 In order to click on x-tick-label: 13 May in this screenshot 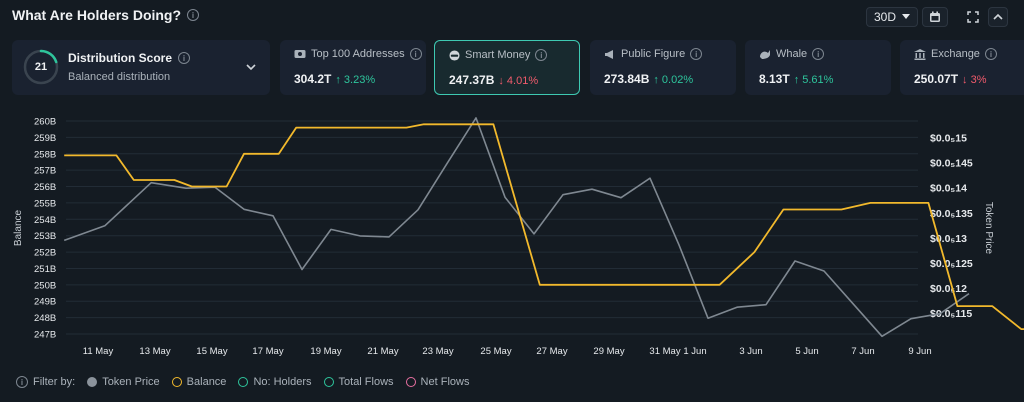, I will do `click(154, 351)`.